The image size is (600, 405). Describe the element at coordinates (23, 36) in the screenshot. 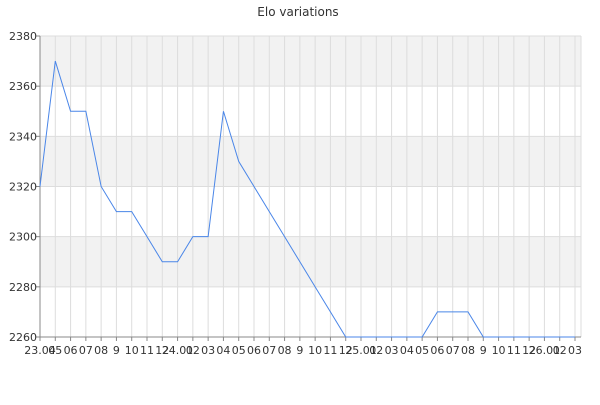

I see `y-tick-label: 2380` at that location.